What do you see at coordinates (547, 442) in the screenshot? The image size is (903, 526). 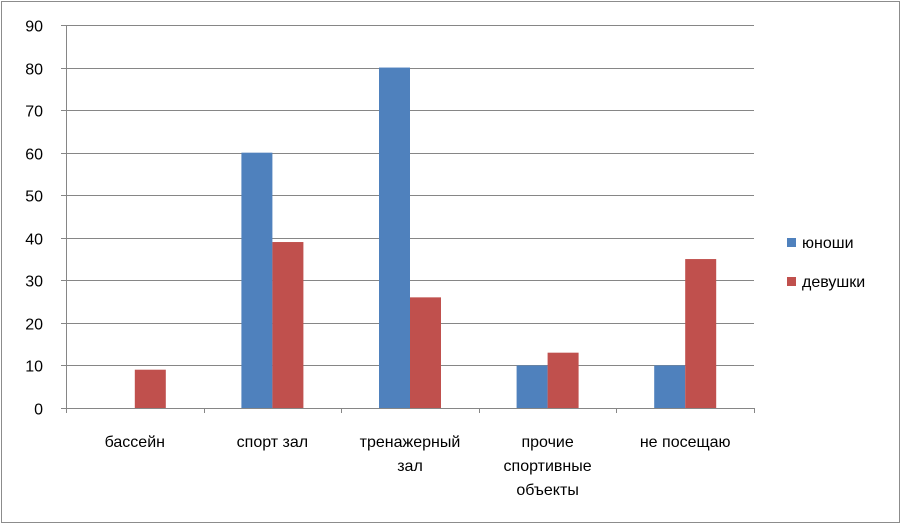 I see `x-category-label: прочие` at bounding box center [547, 442].